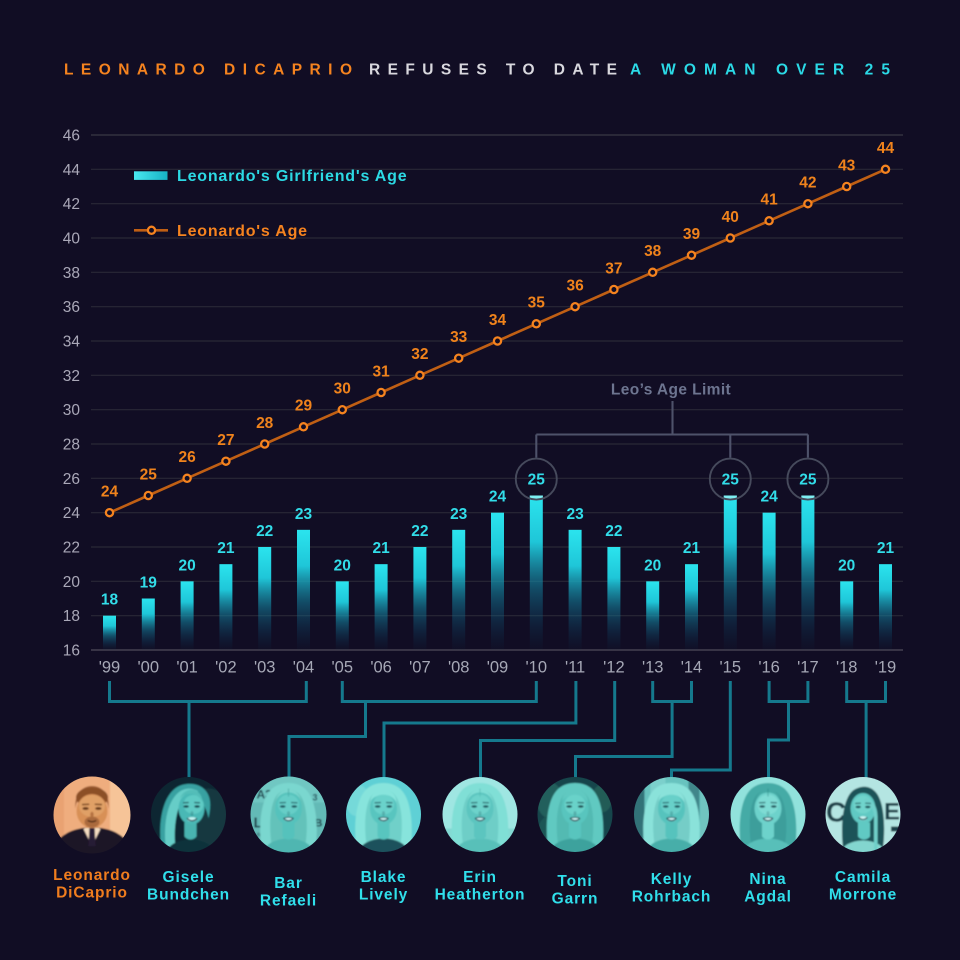  I want to click on svg-text: DiCaprio, so click(92, 893).